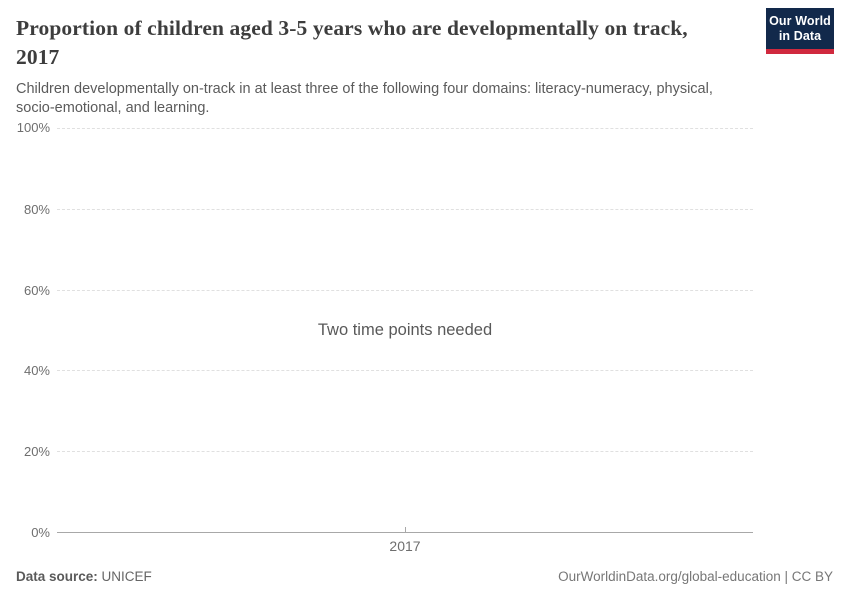 The width and height of the screenshot is (850, 600). What do you see at coordinates (36, 370) in the screenshot?
I see `y-axis-tick-40: 40%` at bounding box center [36, 370].